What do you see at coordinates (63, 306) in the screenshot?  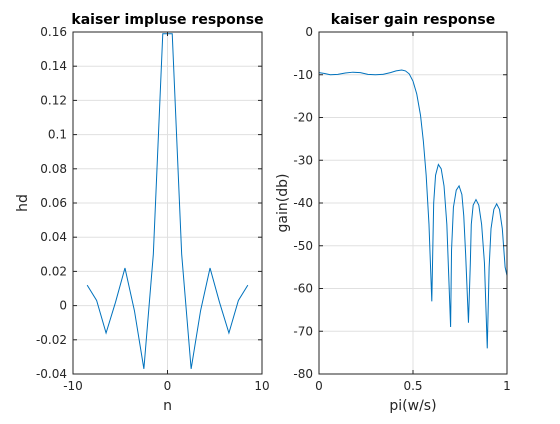 I see `impulse-response-ytick-label: 0` at bounding box center [63, 306].